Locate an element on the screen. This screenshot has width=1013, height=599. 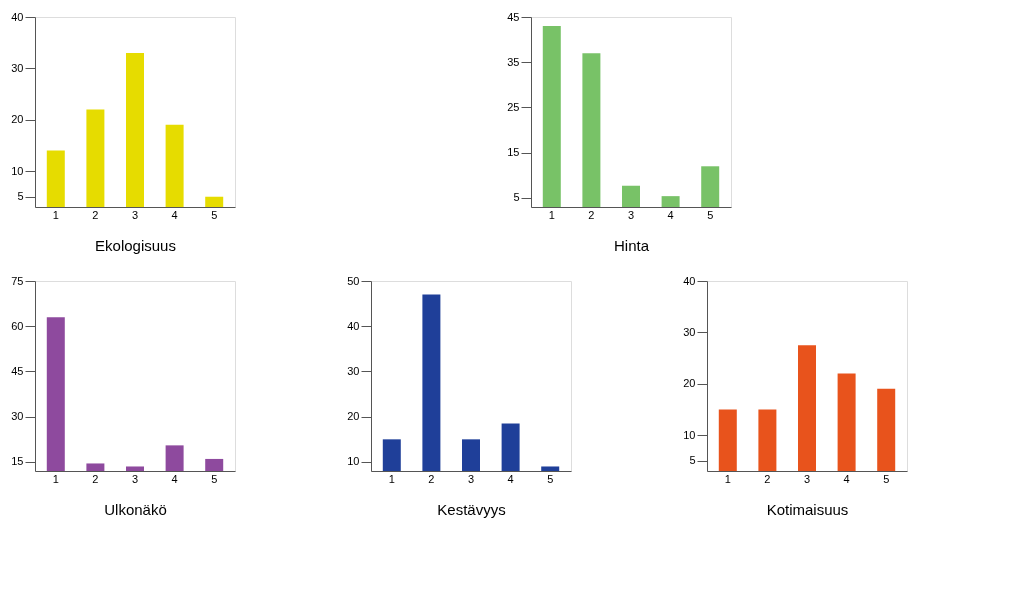
x-axis-title: Hinta is located at coordinates (631, 245).